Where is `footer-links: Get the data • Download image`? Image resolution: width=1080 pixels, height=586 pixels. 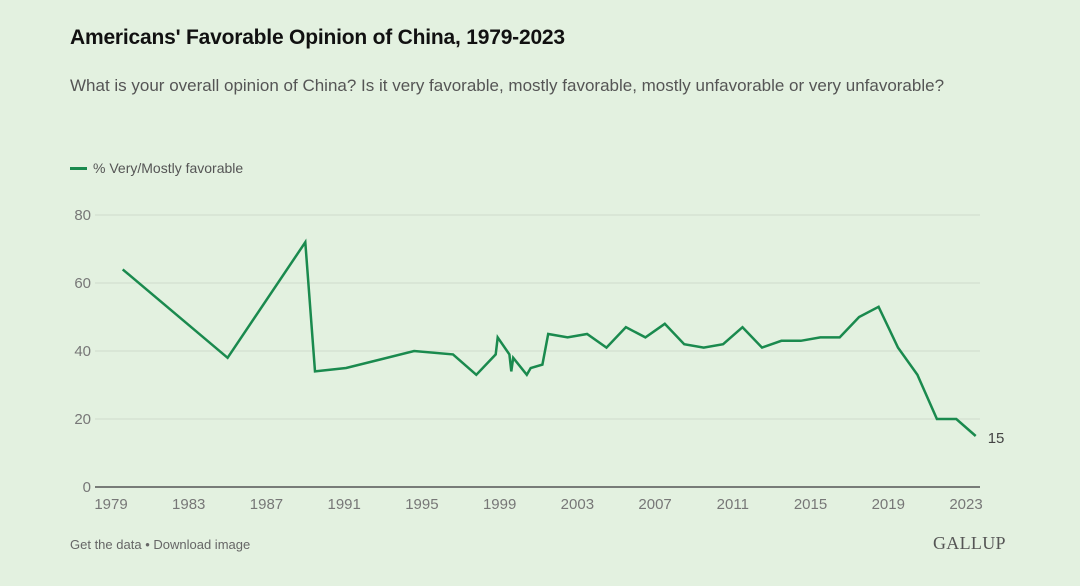 footer-links: Get the data • Download image is located at coordinates (160, 544).